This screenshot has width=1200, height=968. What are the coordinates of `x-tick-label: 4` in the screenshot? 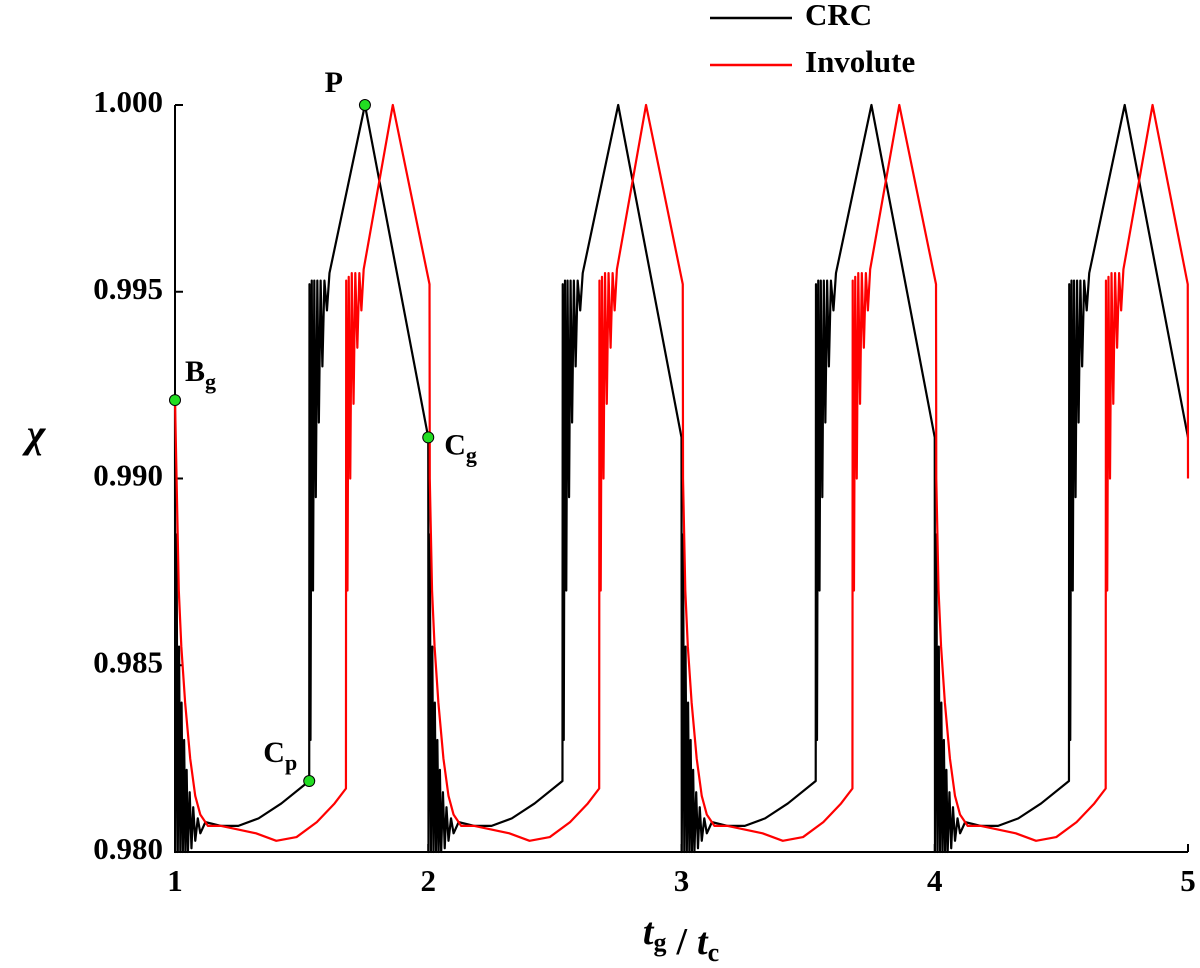 It's located at (935, 880).